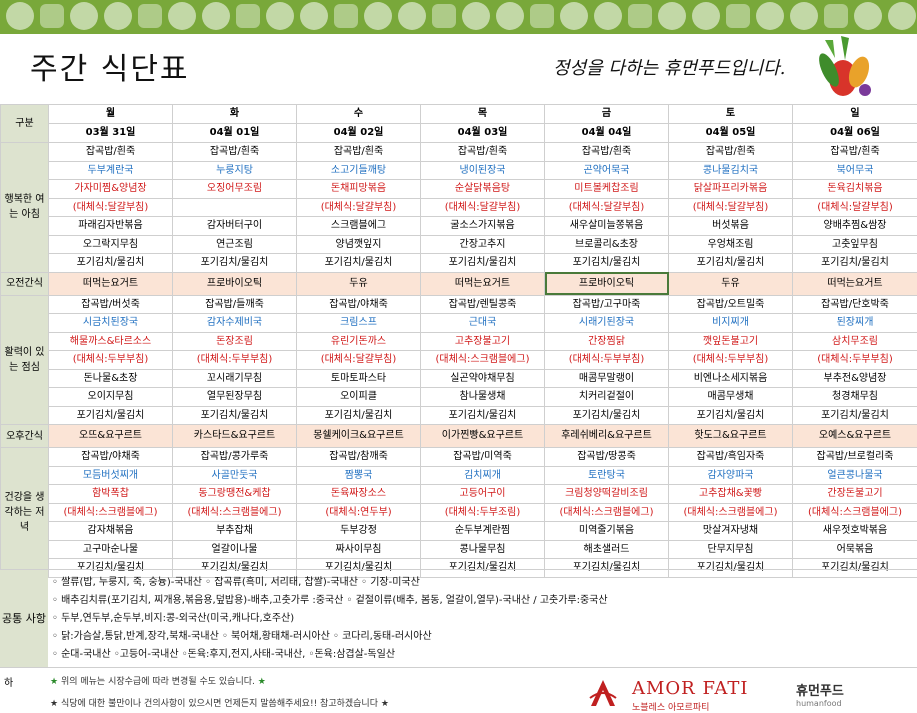  What do you see at coordinates (854, 457) in the screenshot?
I see `menu-item: 잡곡밥/브로컬리죽` at bounding box center [854, 457].